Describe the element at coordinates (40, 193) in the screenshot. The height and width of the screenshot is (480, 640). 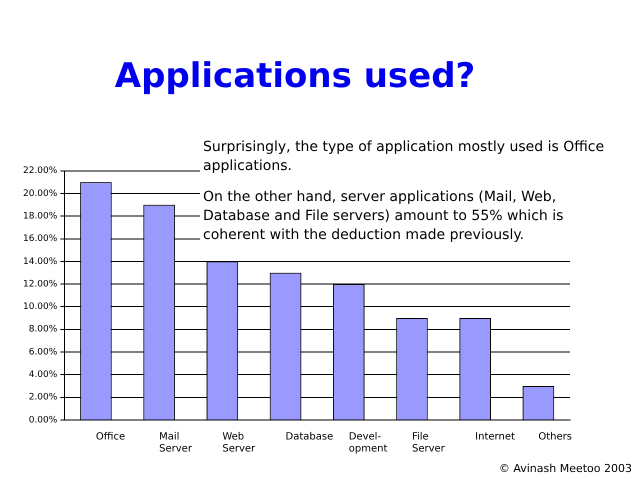
I see `y-tick-label: 20.00%` at that location.